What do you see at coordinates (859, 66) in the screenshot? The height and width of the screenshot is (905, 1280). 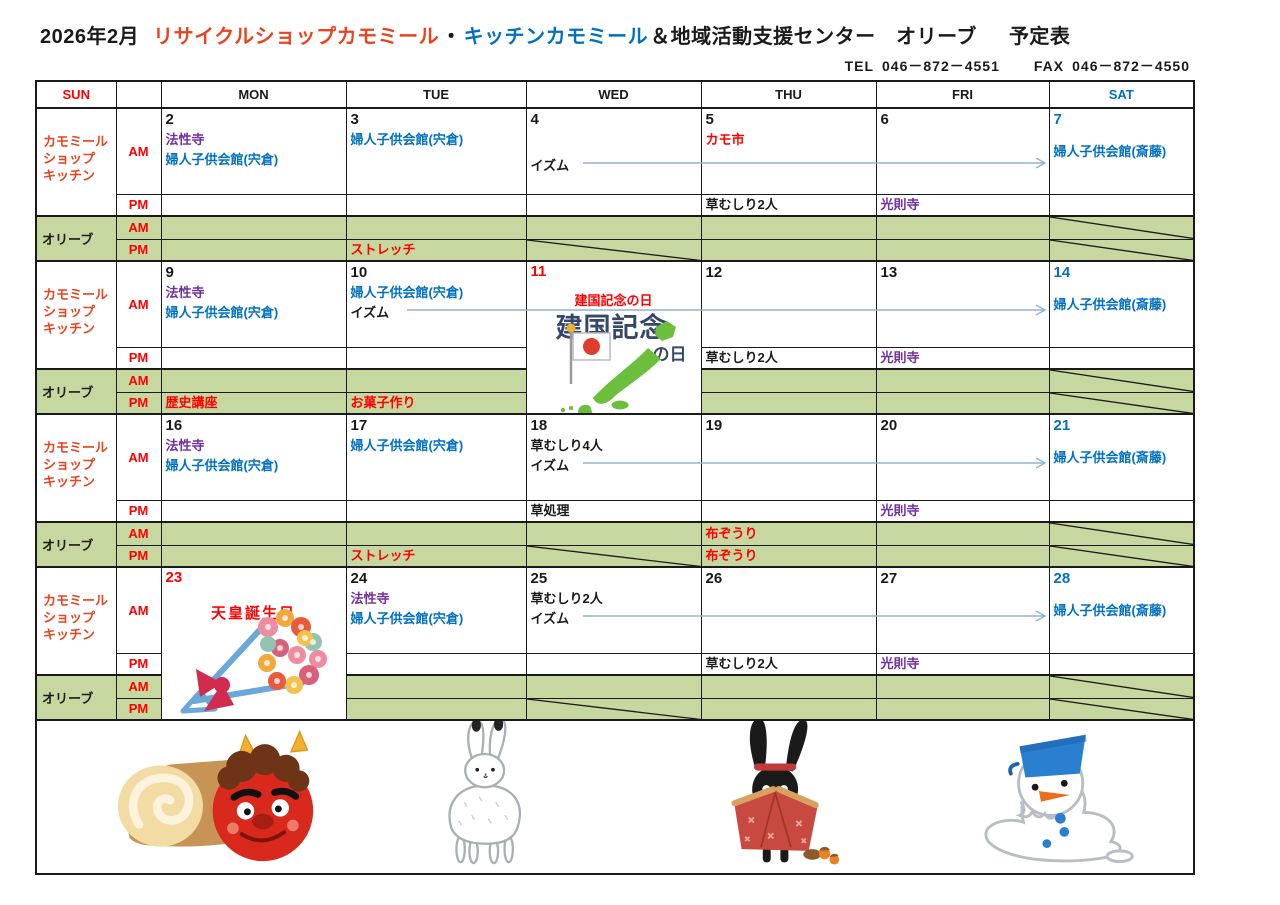 I see `tel-label: TEL` at bounding box center [859, 66].